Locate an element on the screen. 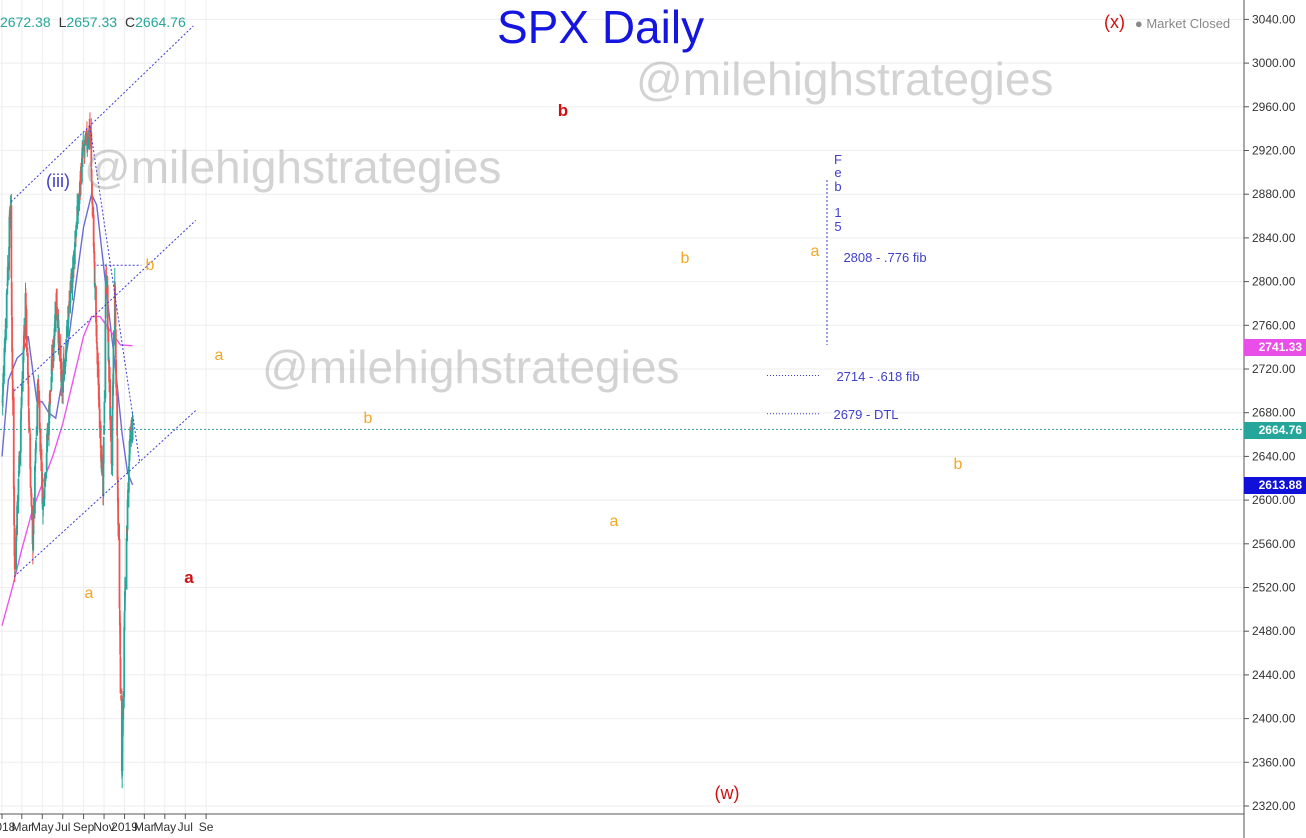  x-tick-label: Se is located at coordinates (206, 827).